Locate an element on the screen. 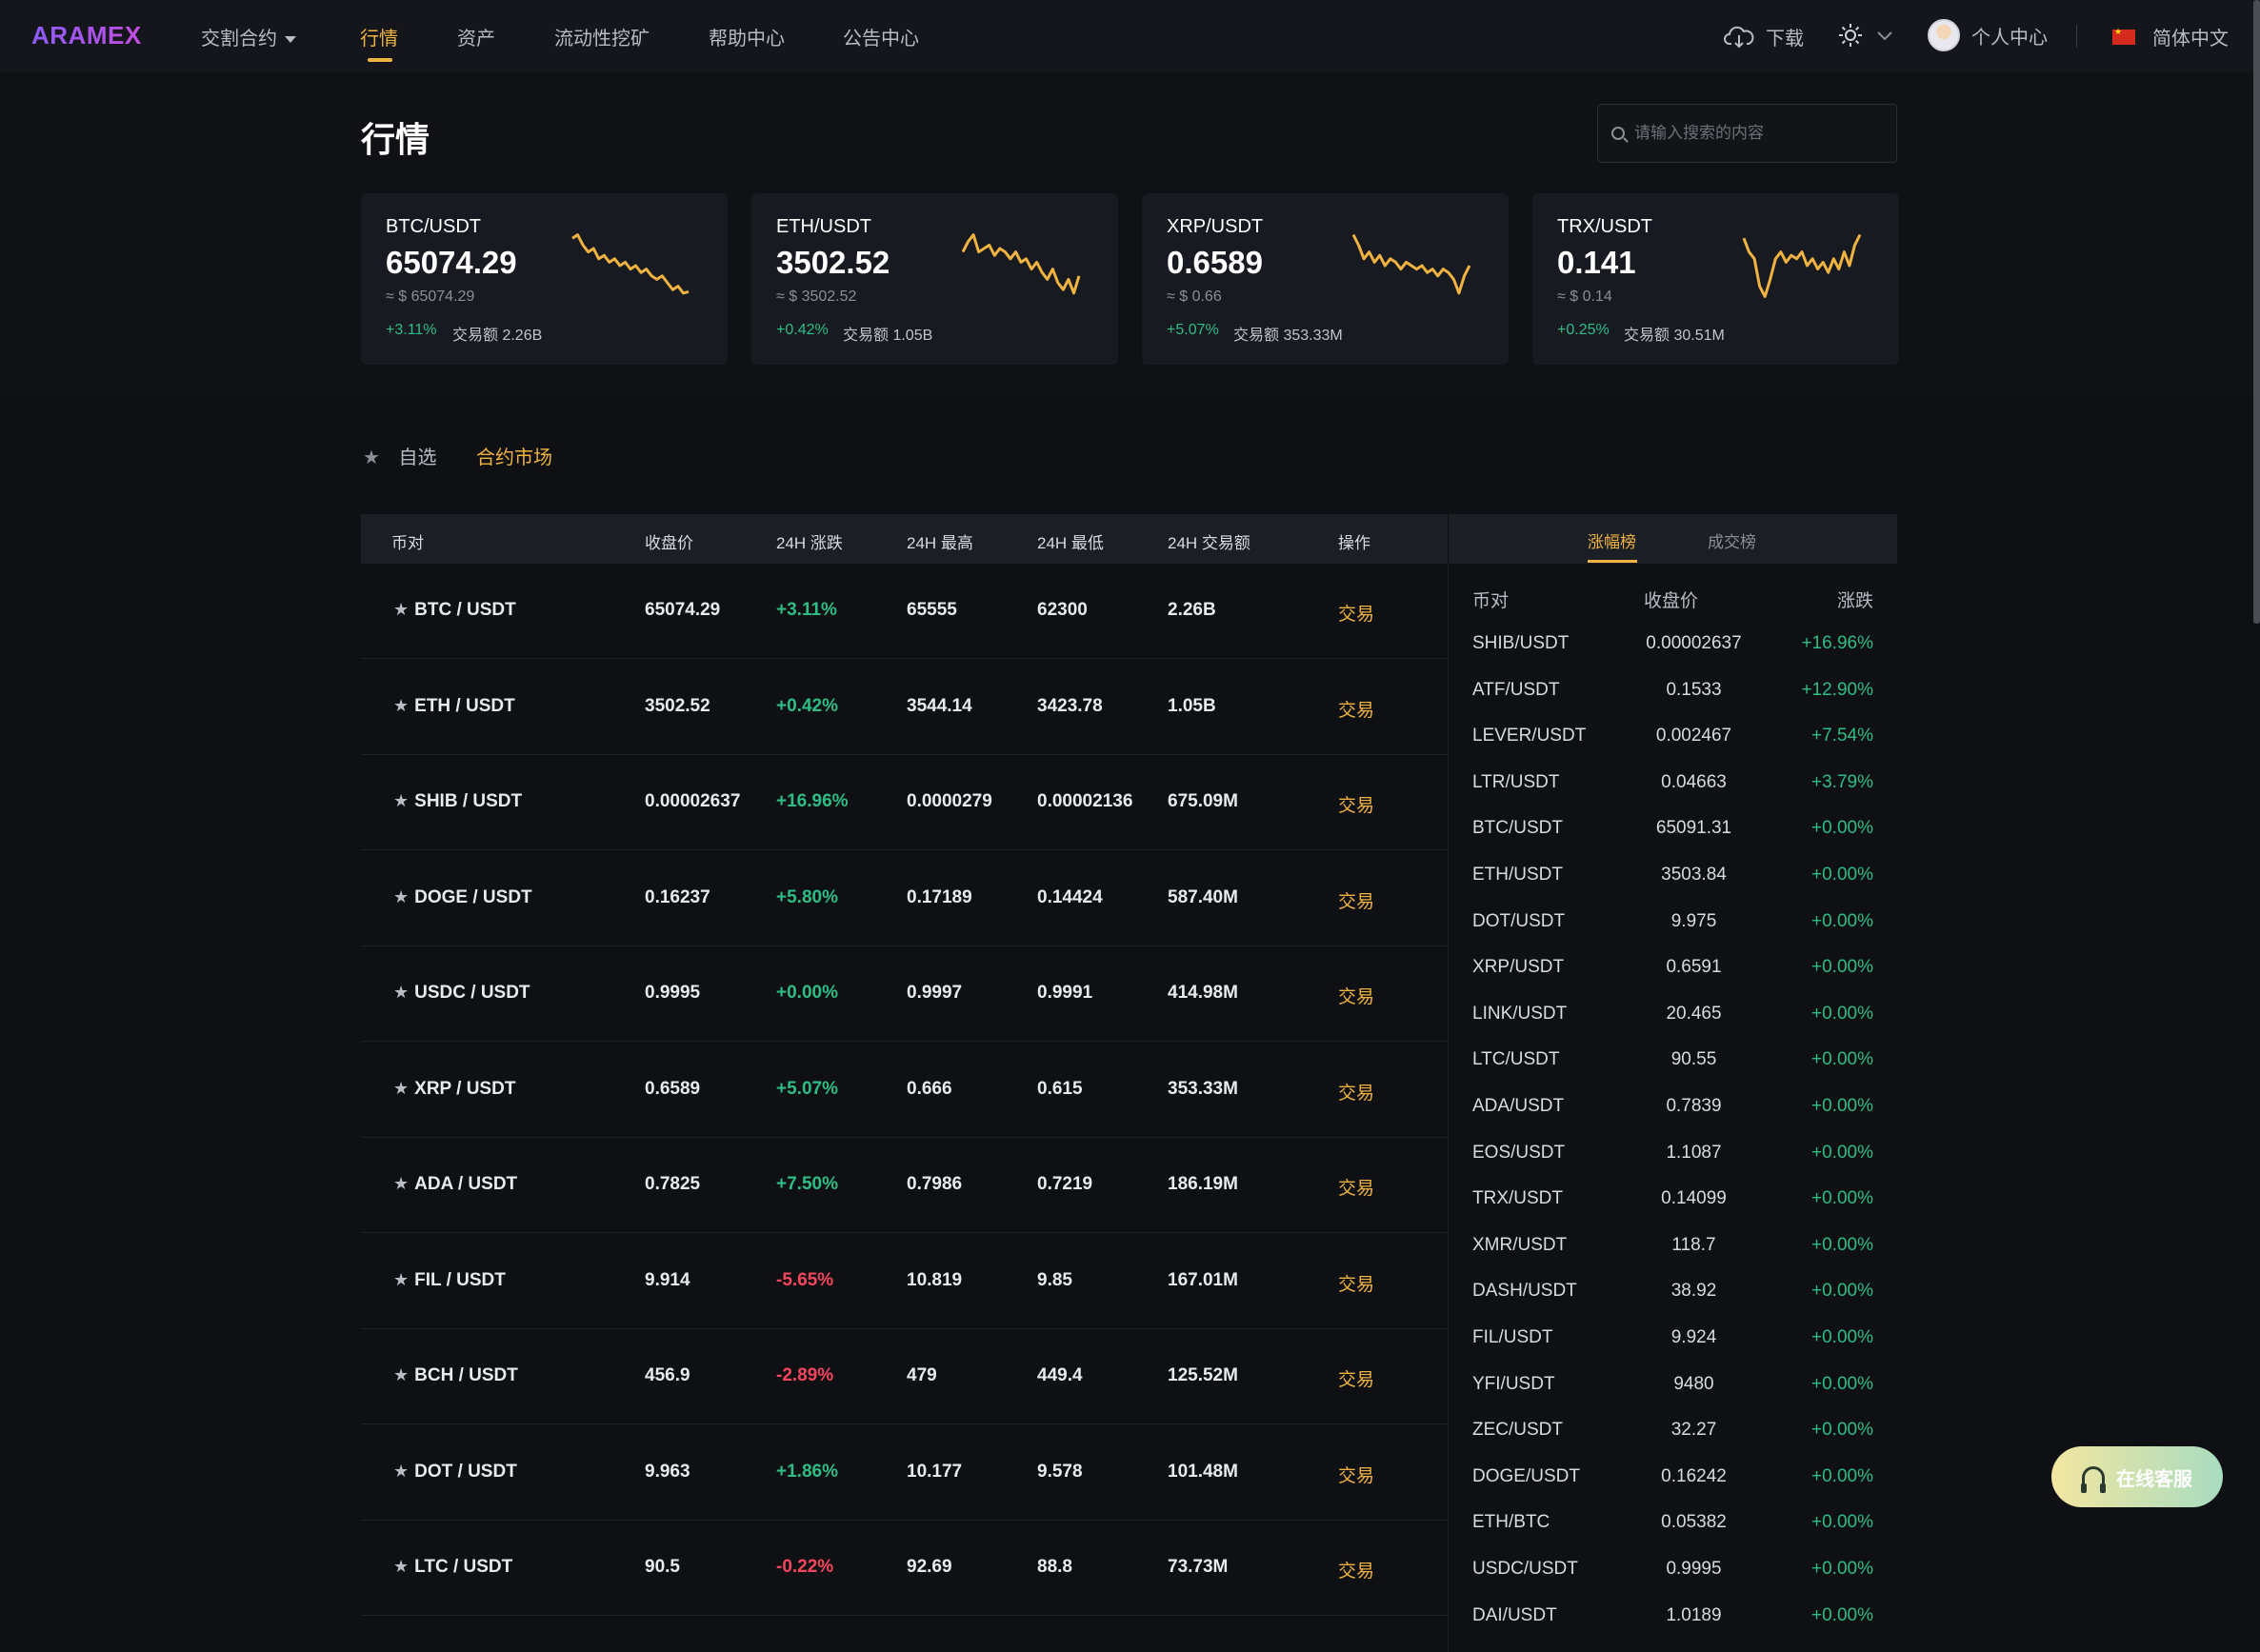  low-cell: 62300 is located at coordinates (1062, 610).